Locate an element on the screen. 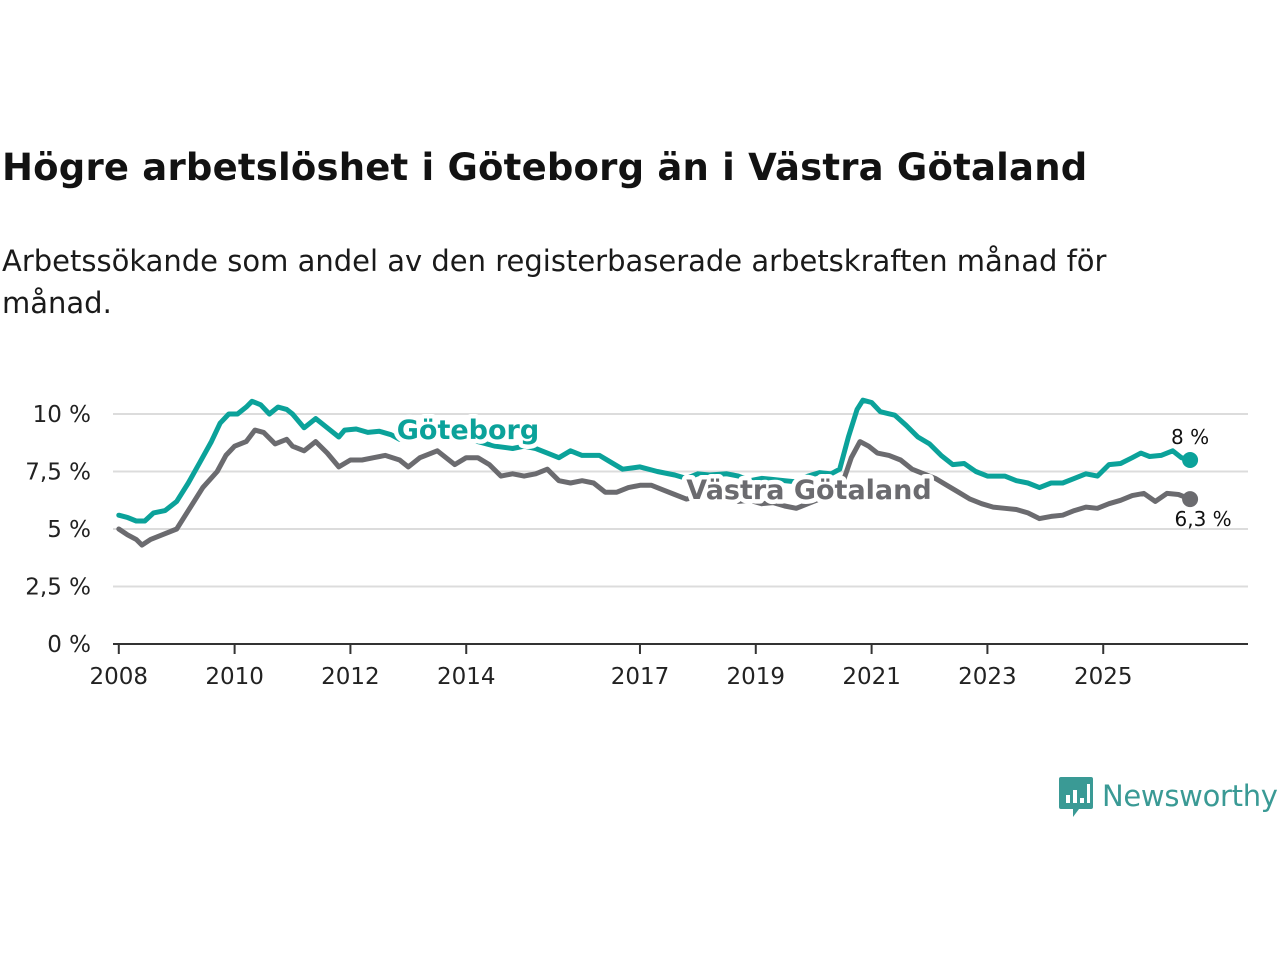 This screenshot has width=1280, height=960. newsworthy-logo-icon is located at coordinates (1076, 797).